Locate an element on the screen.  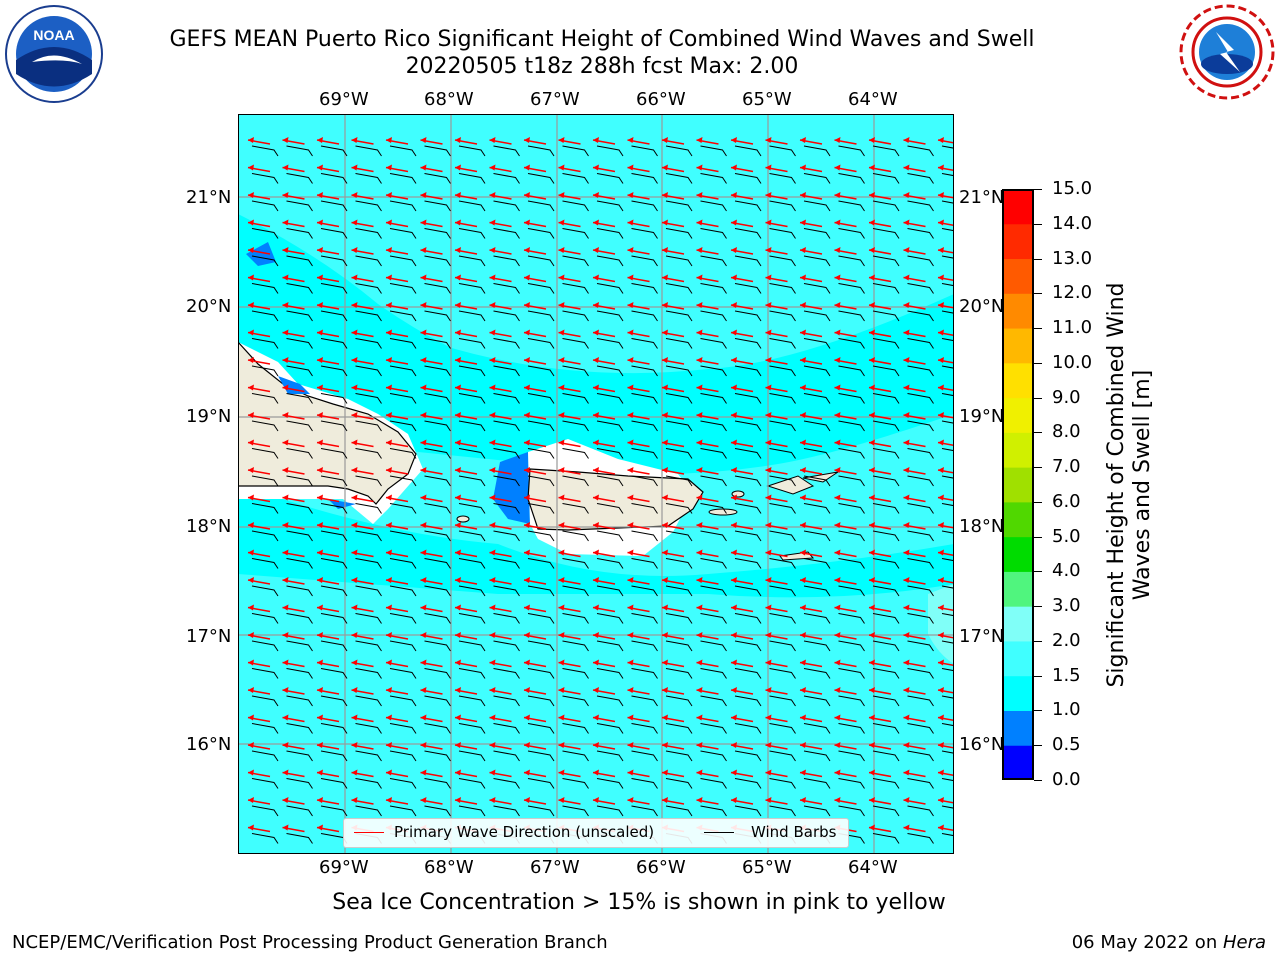
mona-island is located at coordinates (463, 519).